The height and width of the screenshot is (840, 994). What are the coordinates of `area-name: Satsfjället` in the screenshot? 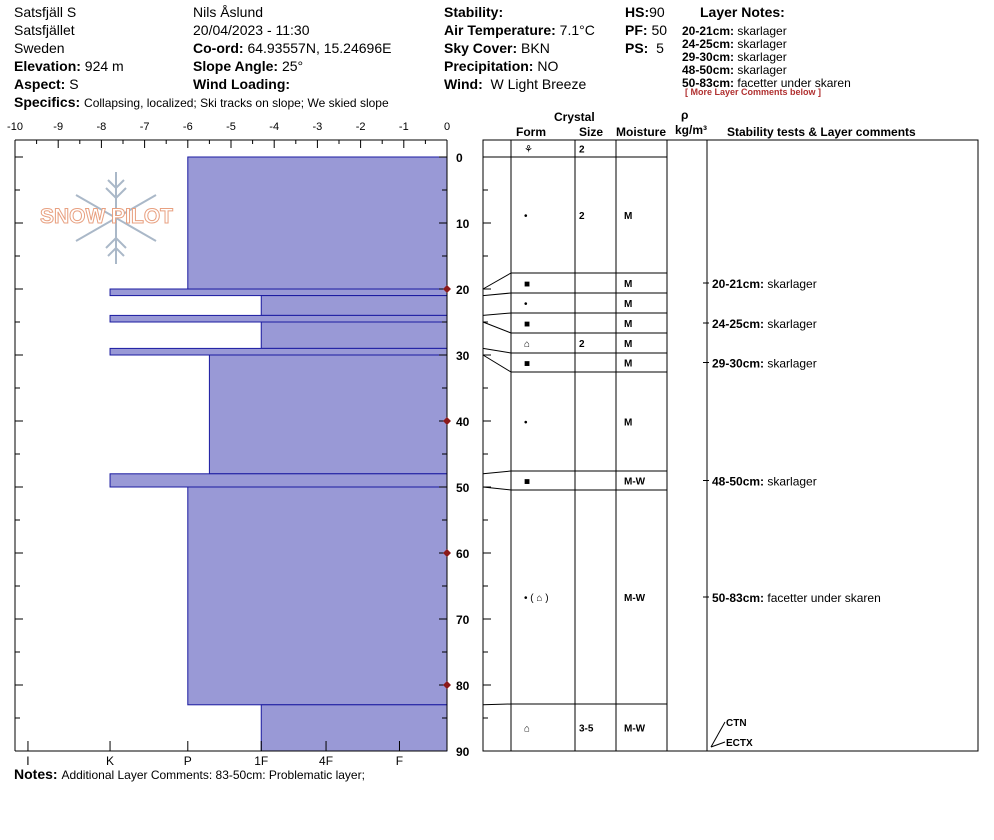 It's located at (44, 30).